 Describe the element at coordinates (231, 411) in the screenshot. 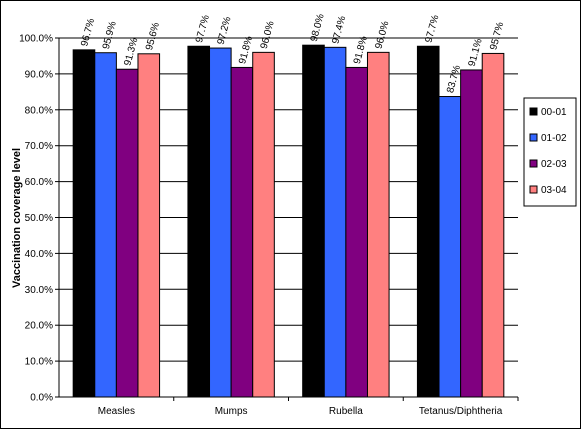

I see `x-tick-label: Mumps` at that location.